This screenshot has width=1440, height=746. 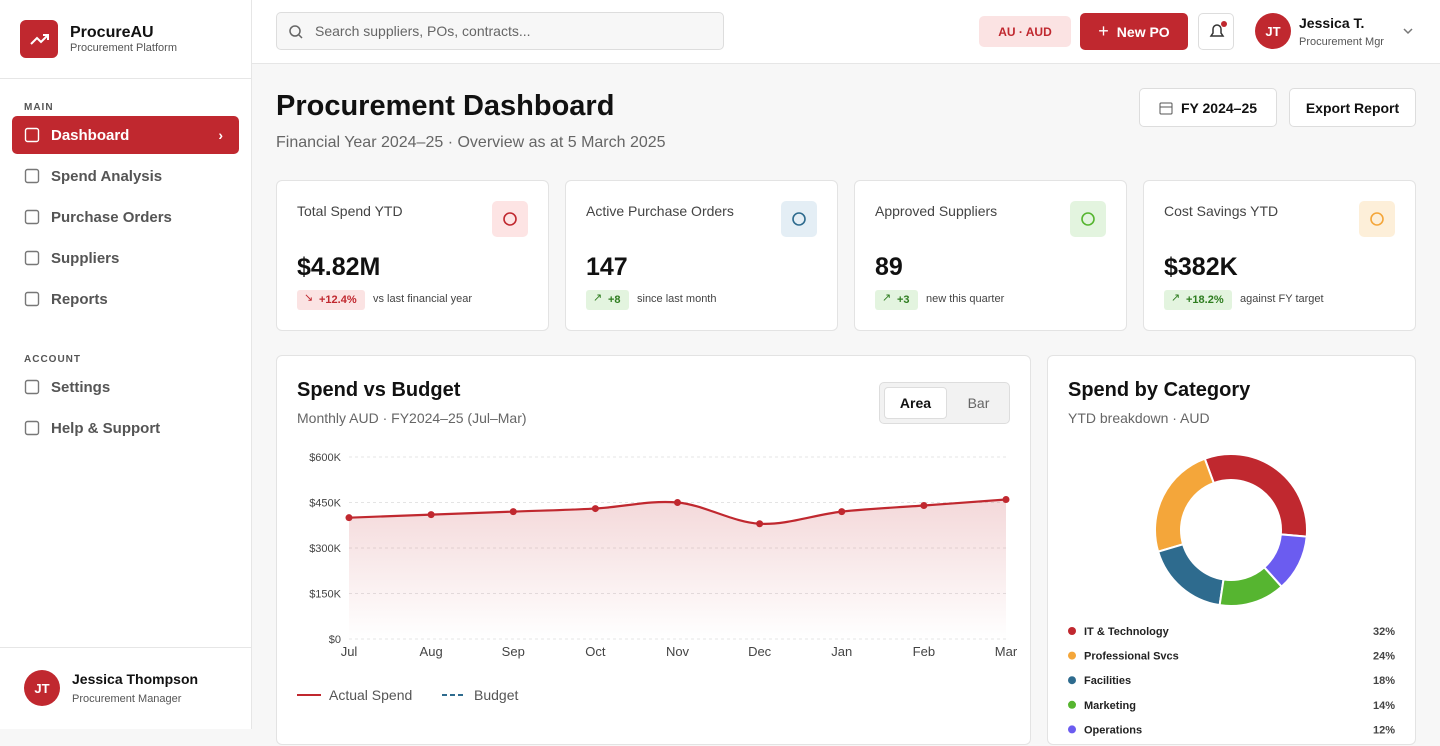 I want to click on toggle-bar: Bar, so click(x=978, y=403).